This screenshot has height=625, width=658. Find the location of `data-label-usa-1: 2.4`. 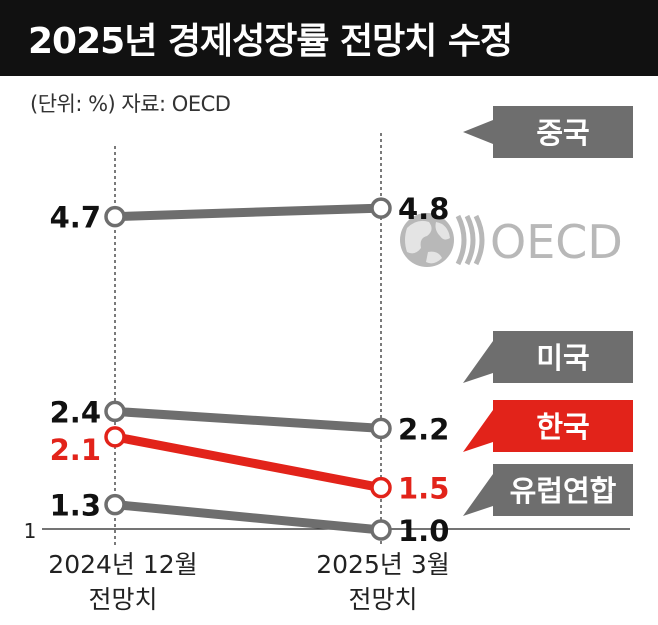

data-label-usa-1: 2.4 is located at coordinates (75, 412).